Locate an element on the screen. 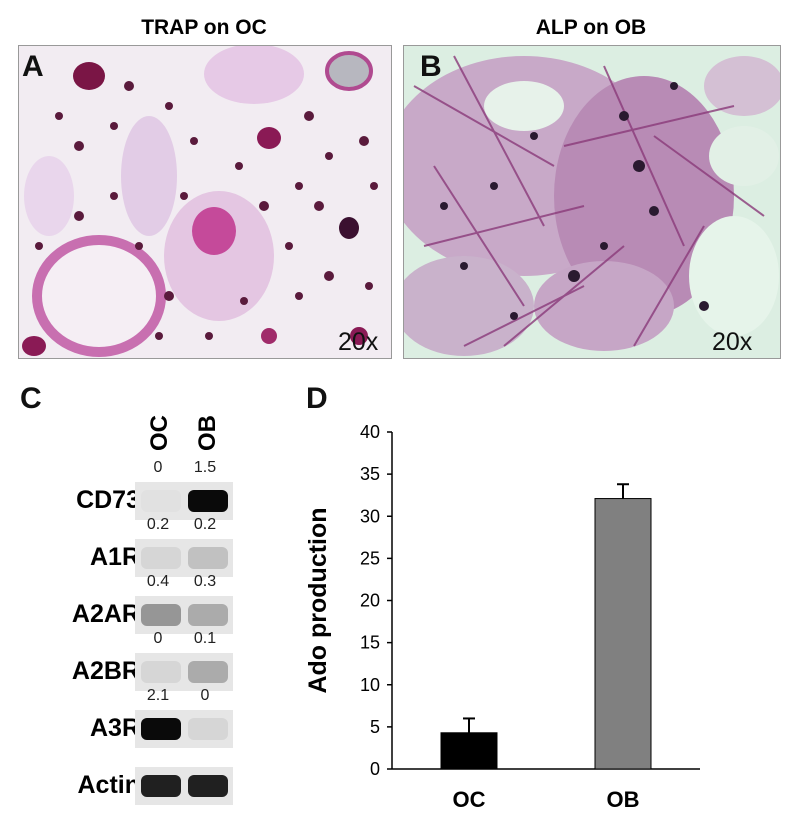  blot-row-label: Actin is located at coordinates (109, 785).